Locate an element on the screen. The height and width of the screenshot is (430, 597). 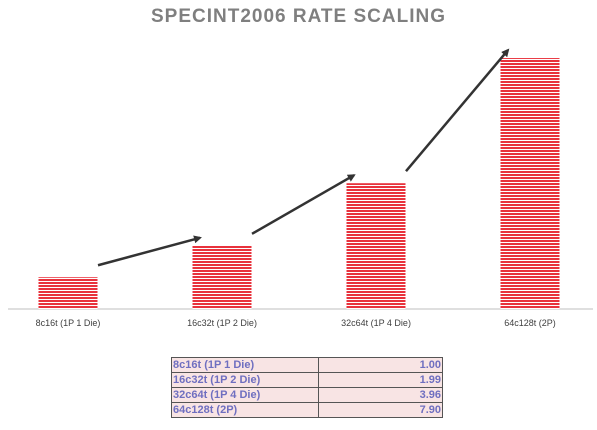
table-cell-label: 64c128t (2P) is located at coordinates (245, 410).